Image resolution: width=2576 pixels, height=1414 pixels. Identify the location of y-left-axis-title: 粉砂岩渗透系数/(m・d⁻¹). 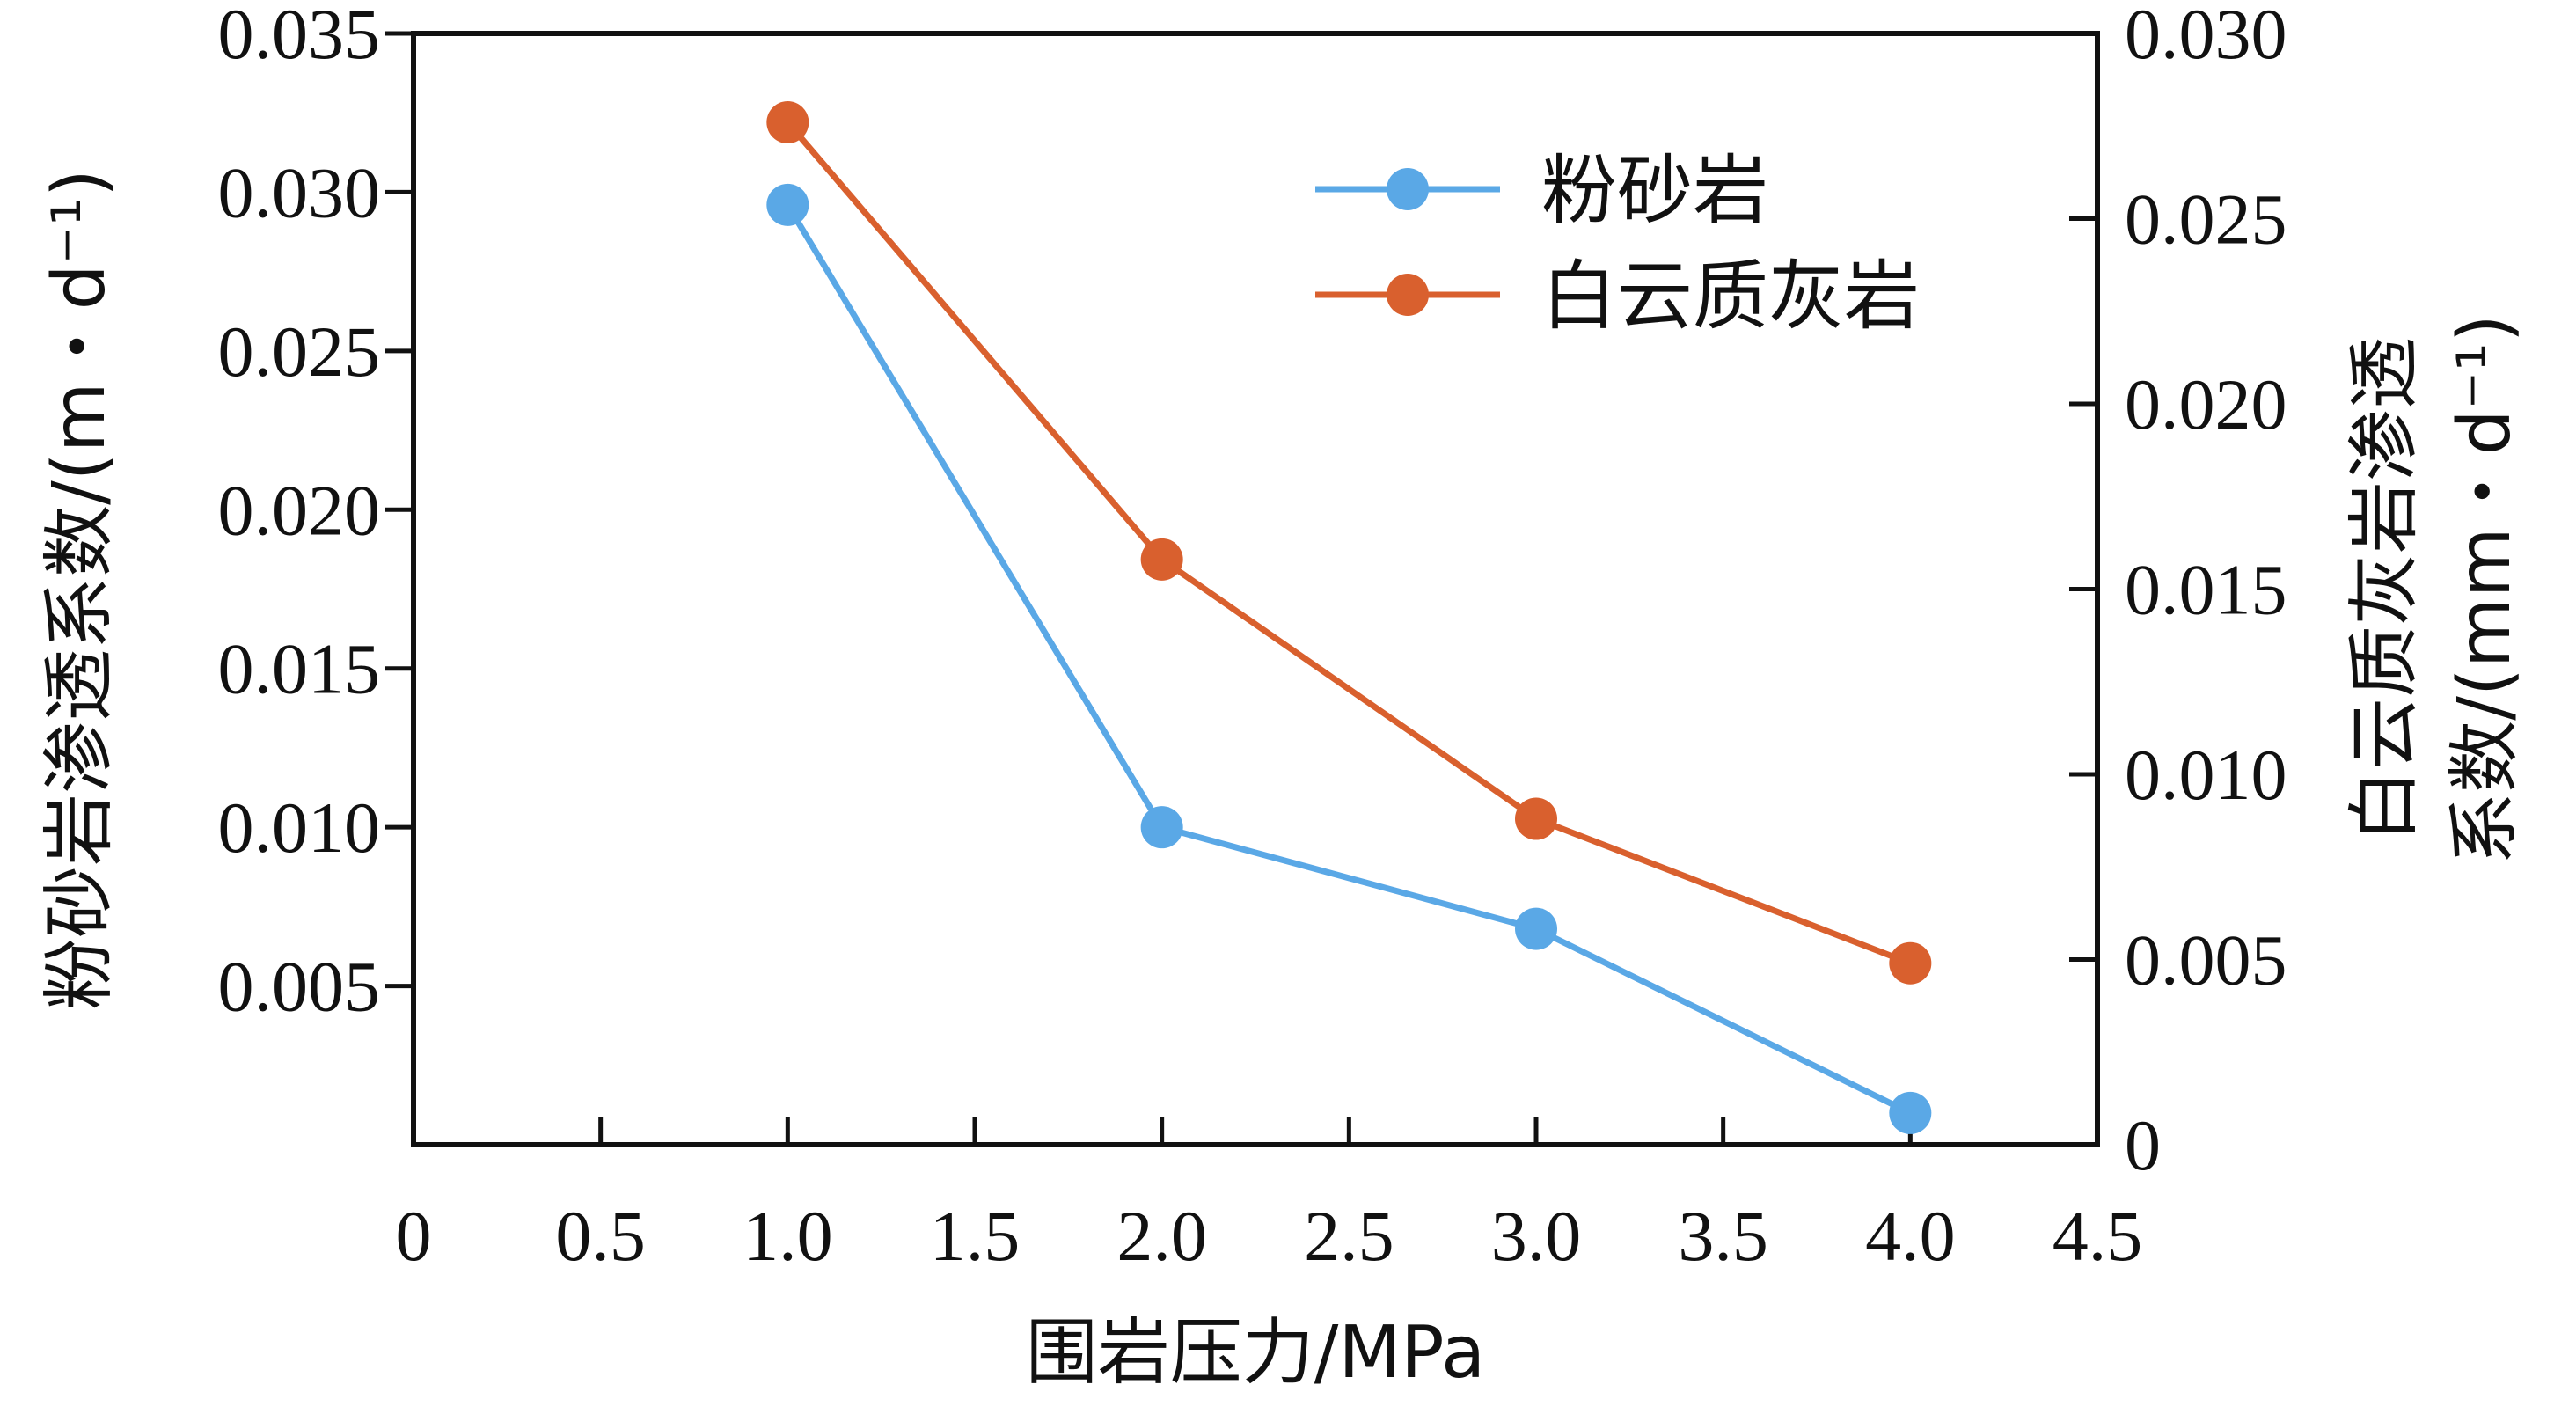
(79, 589).